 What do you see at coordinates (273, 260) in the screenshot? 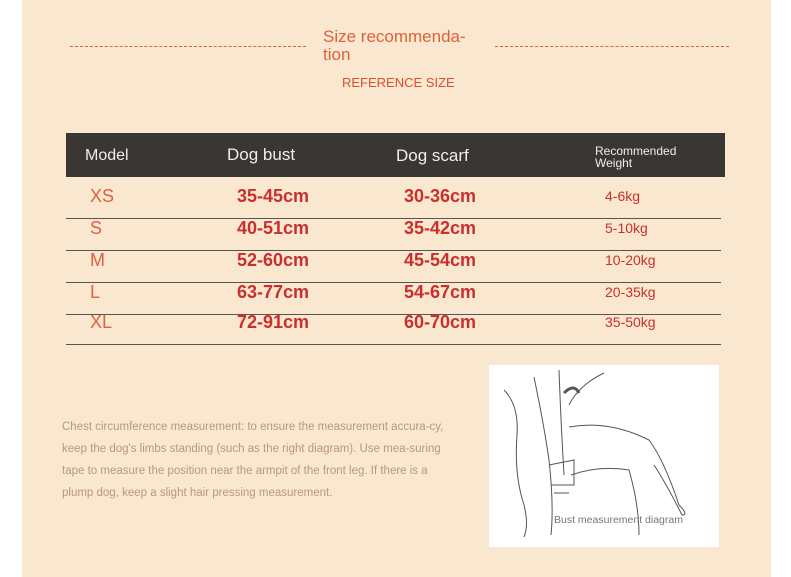
I see `cell-bust: 52-60cm` at bounding box center [273, 260].